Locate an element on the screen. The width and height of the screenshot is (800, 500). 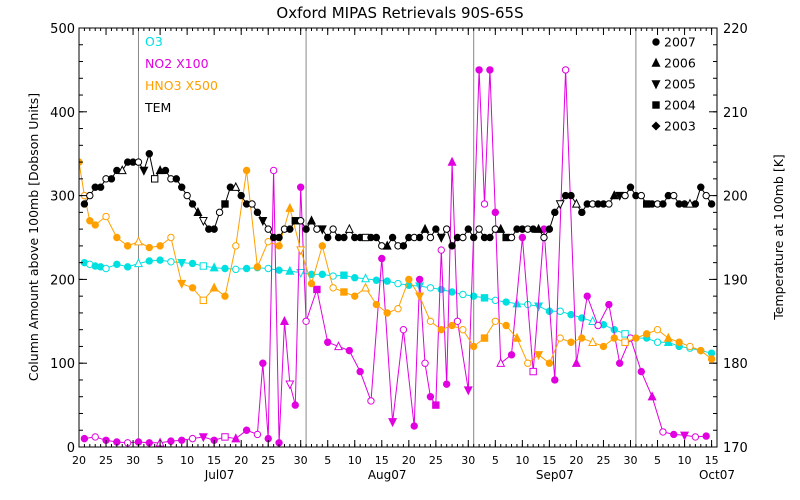
legend-year-label: 2005 is located at coordinates (680, 84).